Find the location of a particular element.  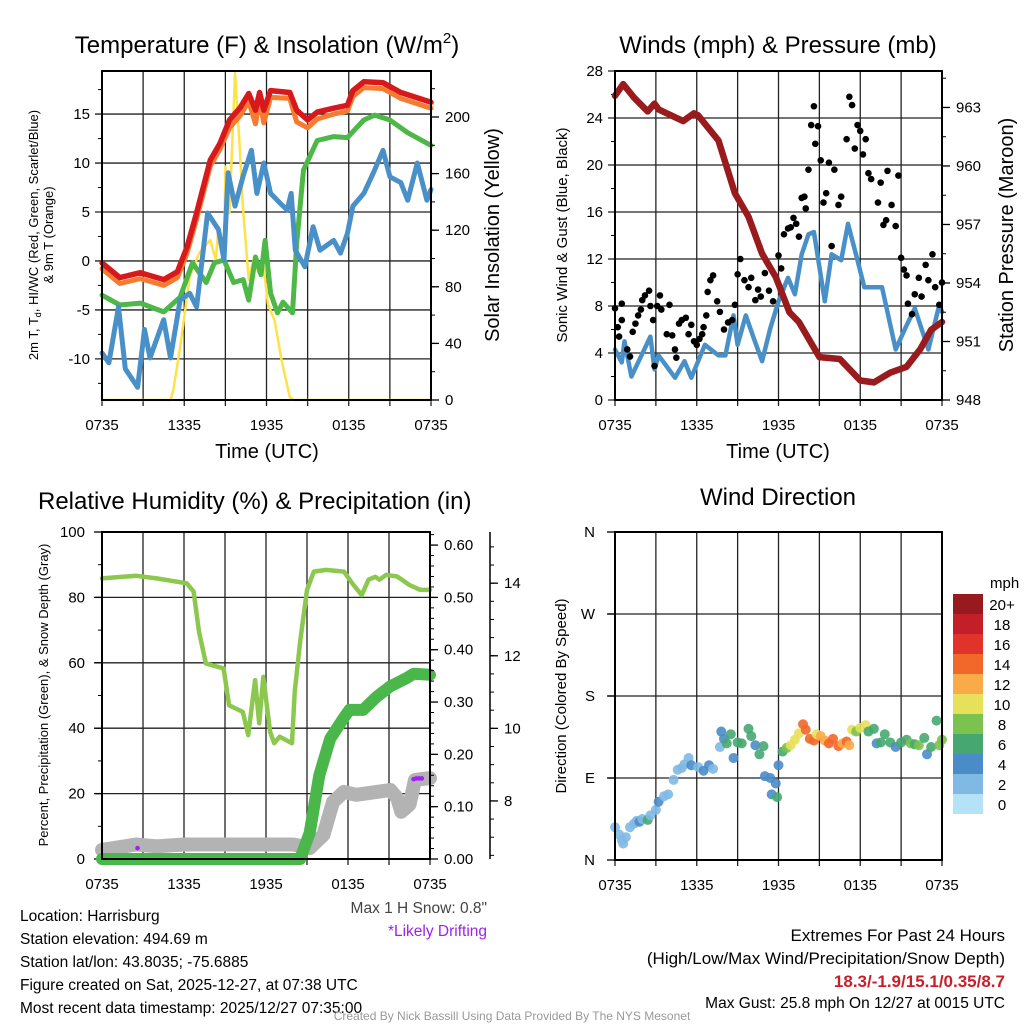

solar-axis-tick-label: 200 is located at coordinates (457, 117).